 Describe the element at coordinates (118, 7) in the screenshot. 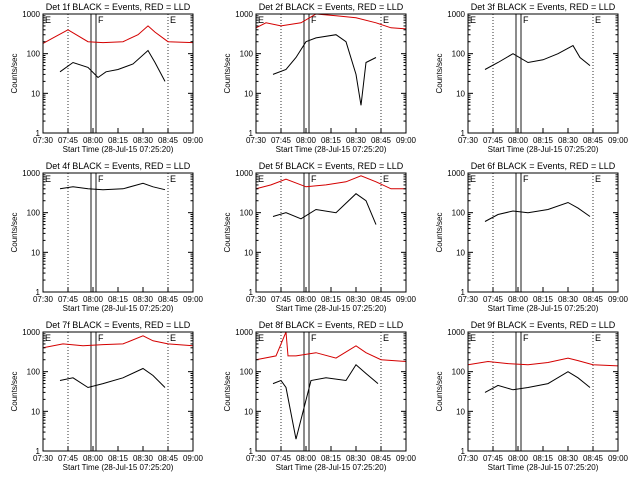

I see `chart-title: Det 1f BLACK = Events, RED = LLD` at that location.